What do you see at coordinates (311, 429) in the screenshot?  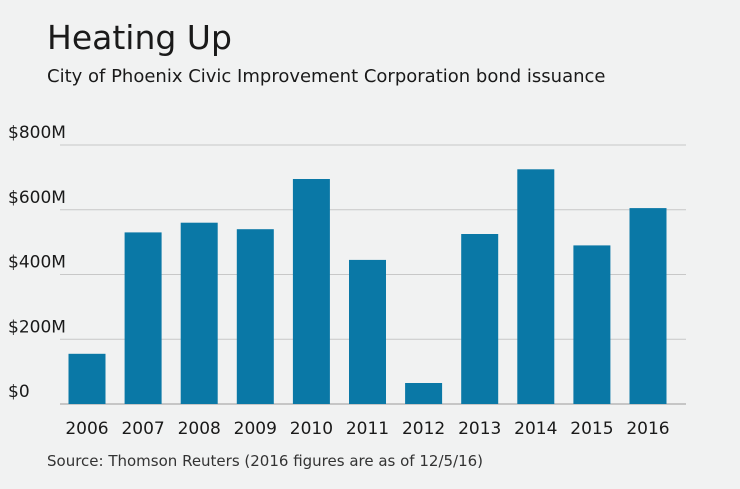 I see `x-tick-label: 2010` at bounding box center [311, 429].